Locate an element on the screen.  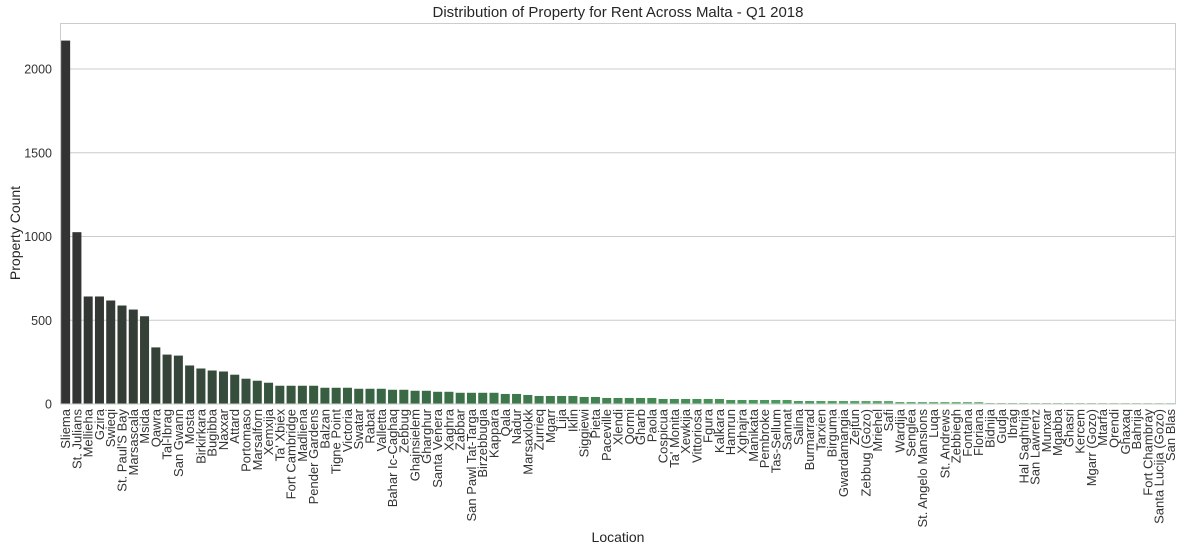
x-tick-label: Attard is located at coordinates (234, 426).